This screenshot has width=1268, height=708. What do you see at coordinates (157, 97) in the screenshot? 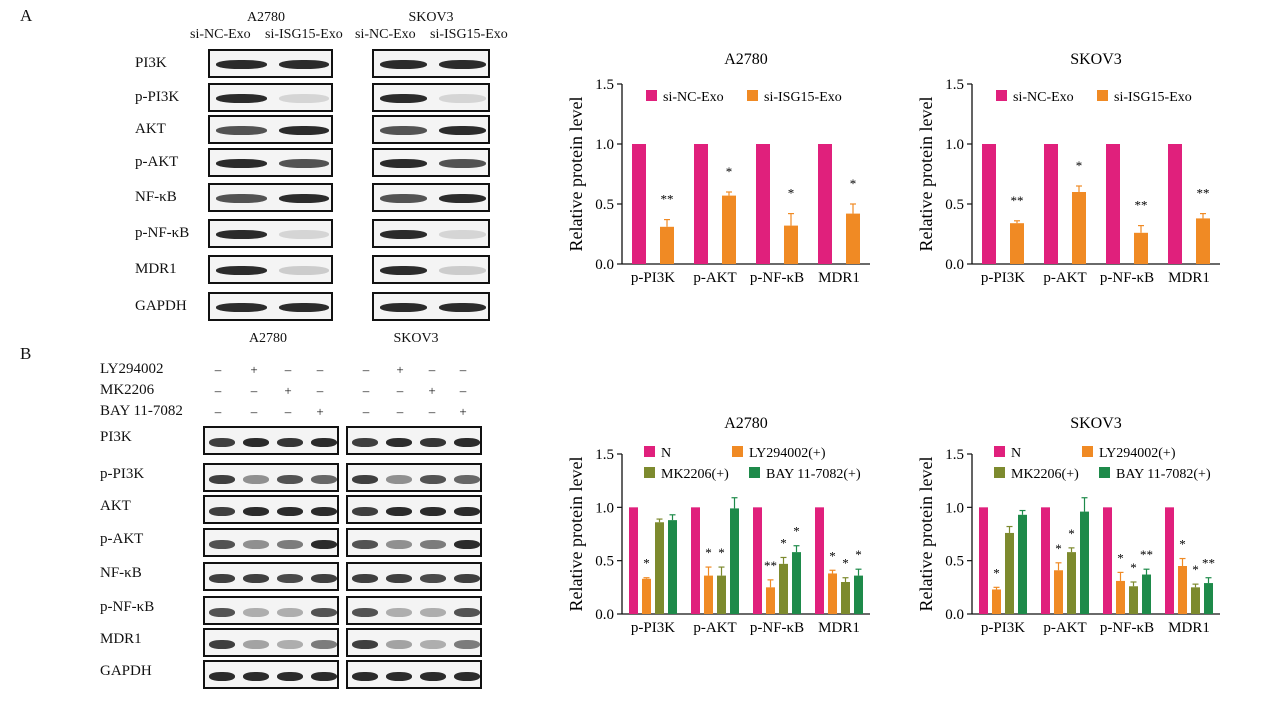
I see `blot-row-label: p-PI3K` at bounding box center [157, 97].